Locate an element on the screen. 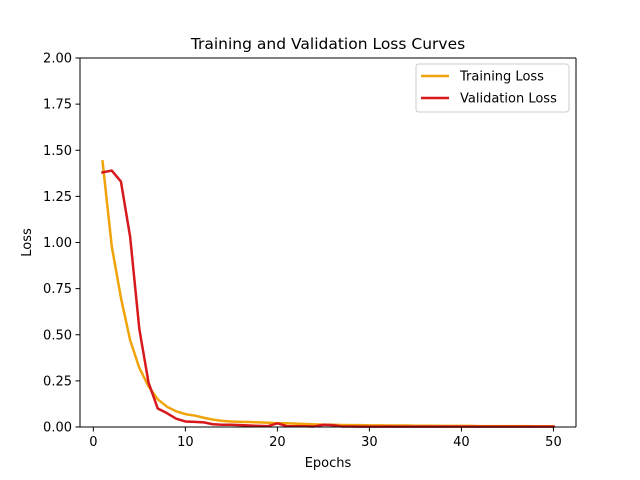 The width and height of the screenshot is (640, 480). y-tick-label: 2.00 is located at coordinates (57, 59).